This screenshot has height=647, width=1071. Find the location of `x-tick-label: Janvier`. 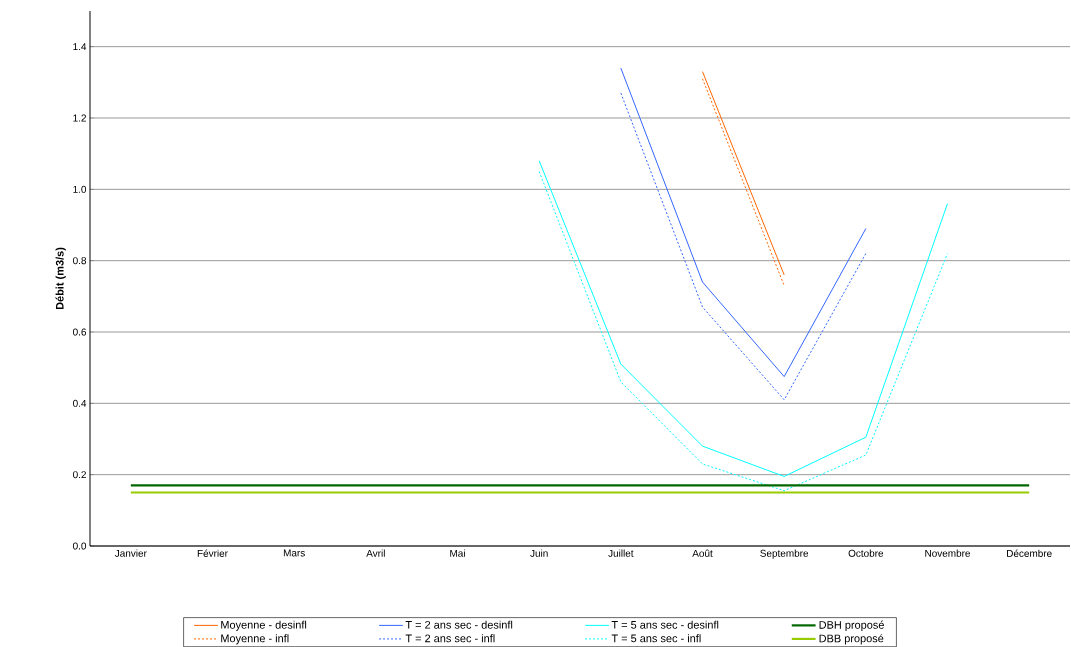

x-tick-label: Janvier is located at coordinates (130, 553).